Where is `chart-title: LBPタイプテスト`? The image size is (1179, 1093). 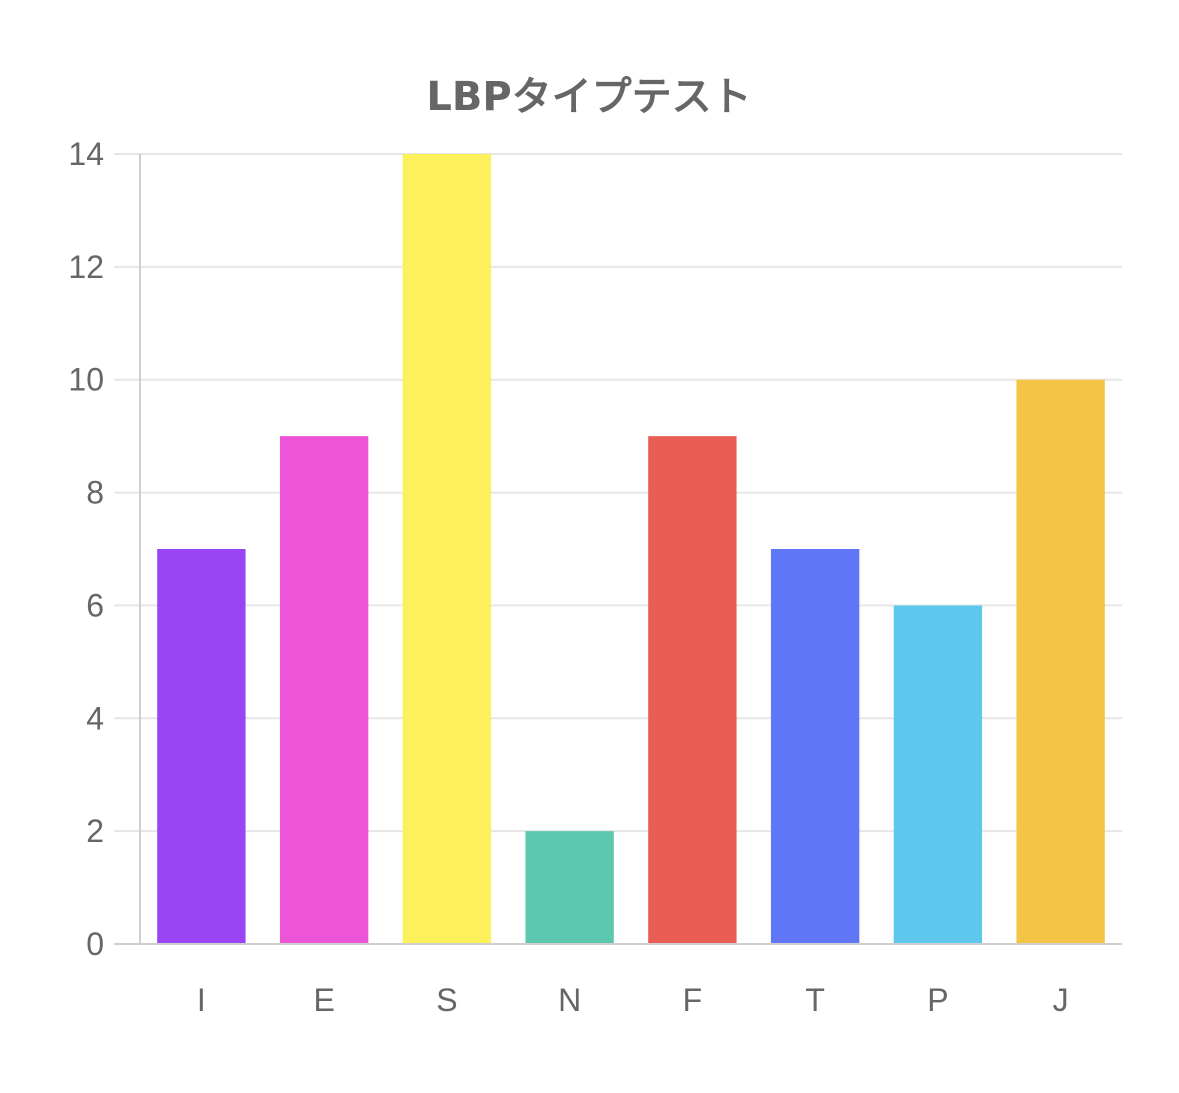
chart-title: LBPタイプテスト is located at coordinates (588, 97).